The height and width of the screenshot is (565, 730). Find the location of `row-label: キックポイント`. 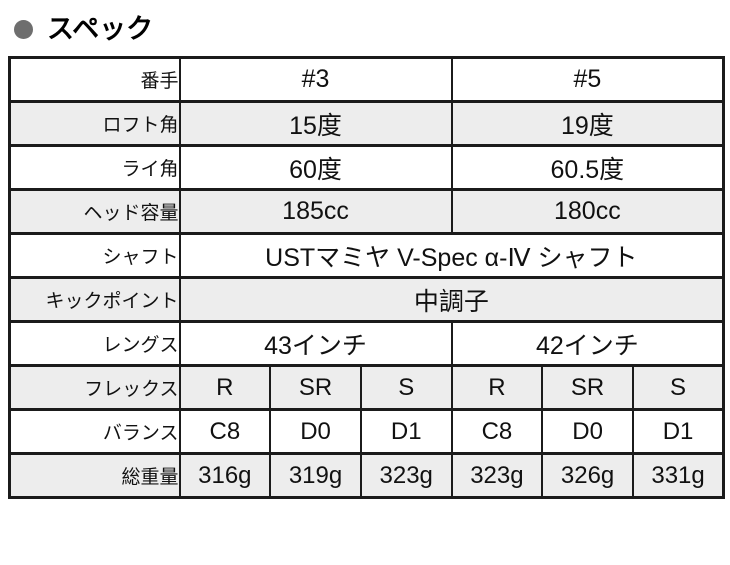

row-label: キックポイント is located at coordinates (94, 299).